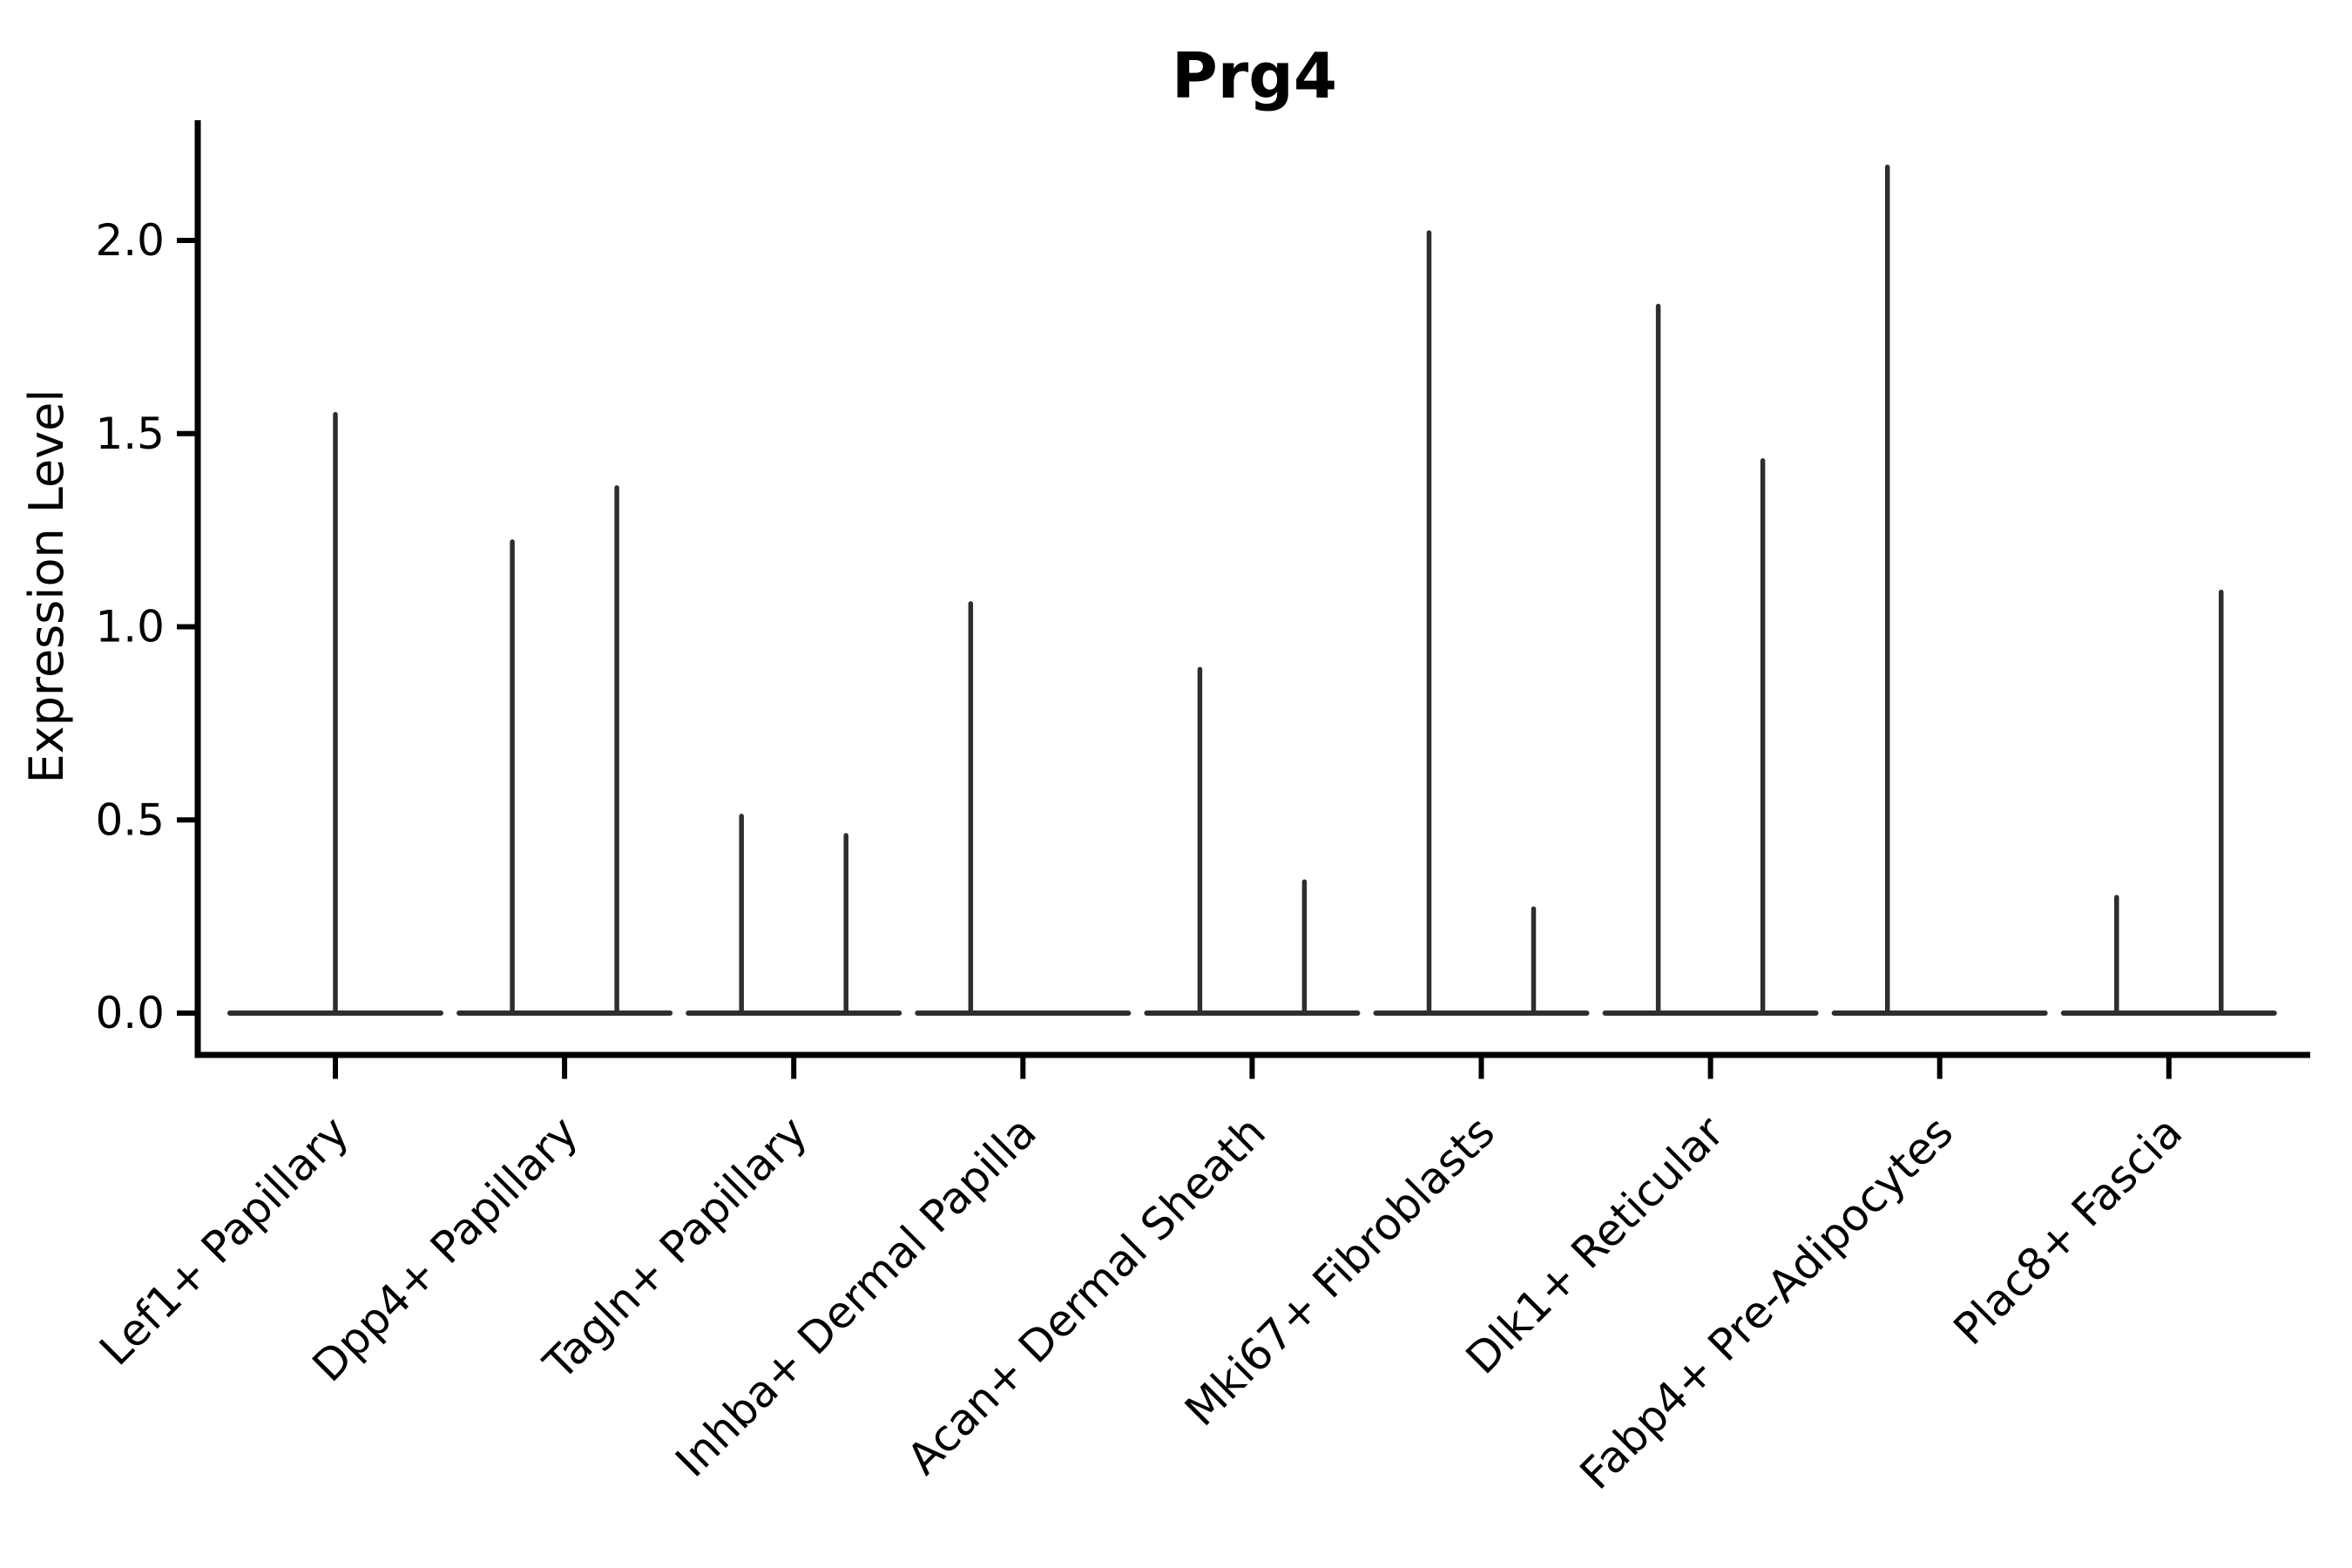 This screenshot has height=1568, width=2352. What do you see at coordinates (130, 1013) in the screenshot?
I see `y-tick-label: 0.0` at bounding box center [130, 1013].